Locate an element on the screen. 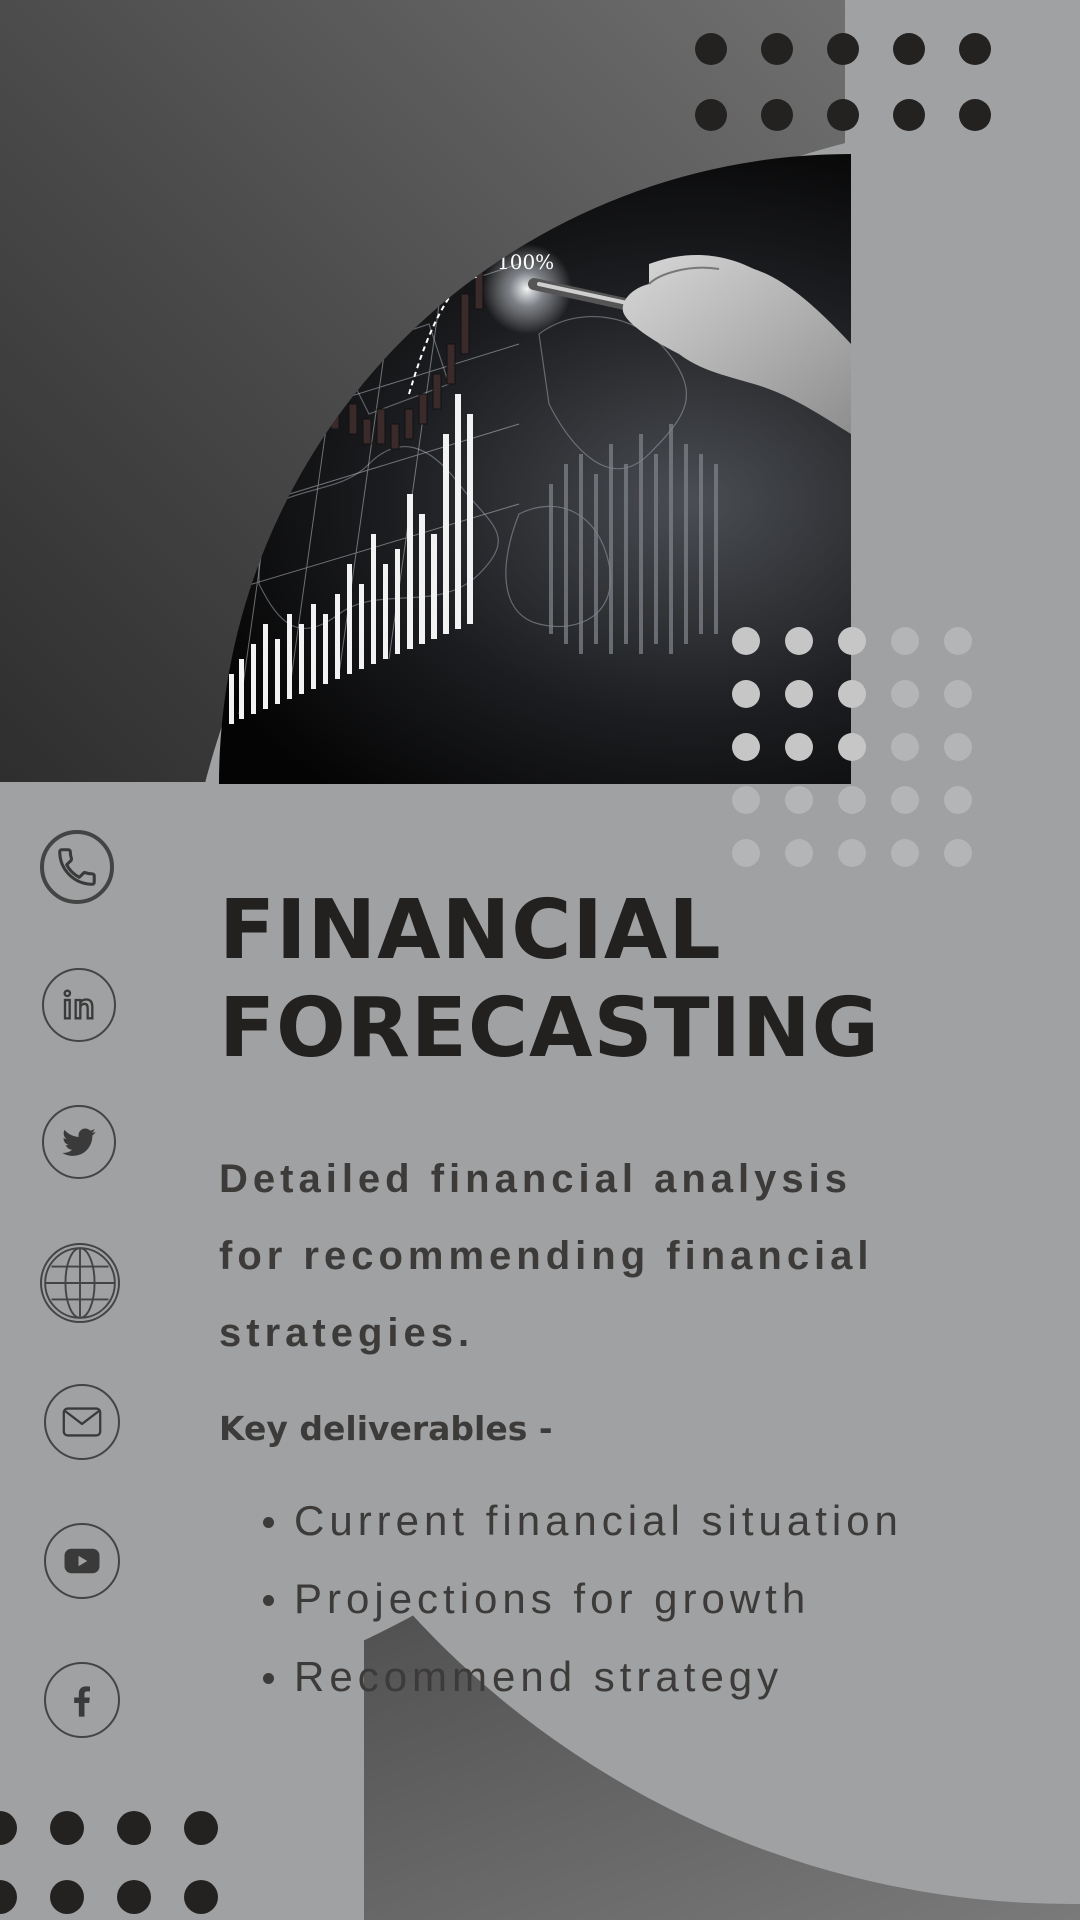  email-icon is located at coordinates (82, 1422).